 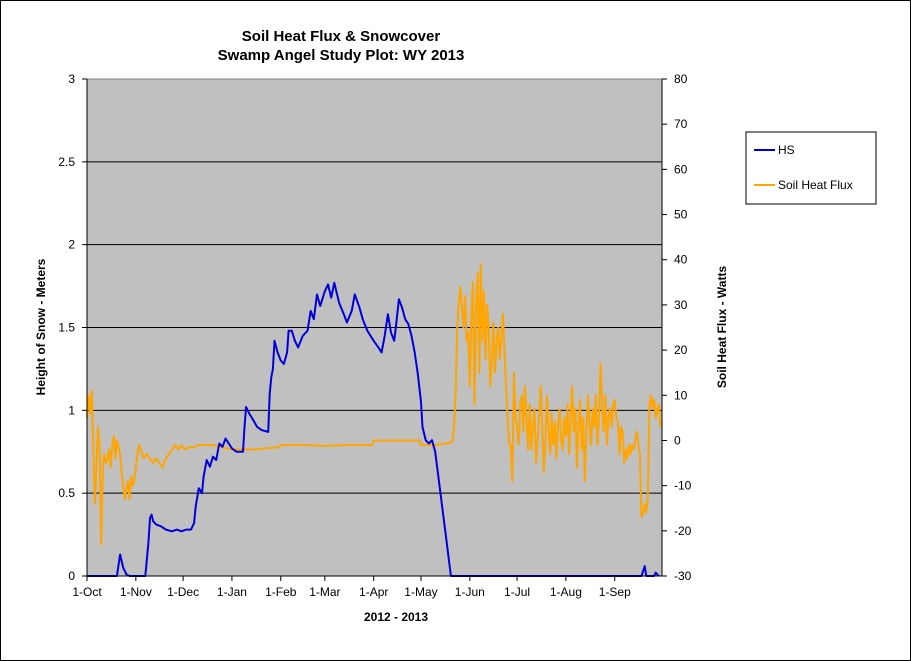 I want to click on y-tick-label: 3, so click(x=71, y=79).